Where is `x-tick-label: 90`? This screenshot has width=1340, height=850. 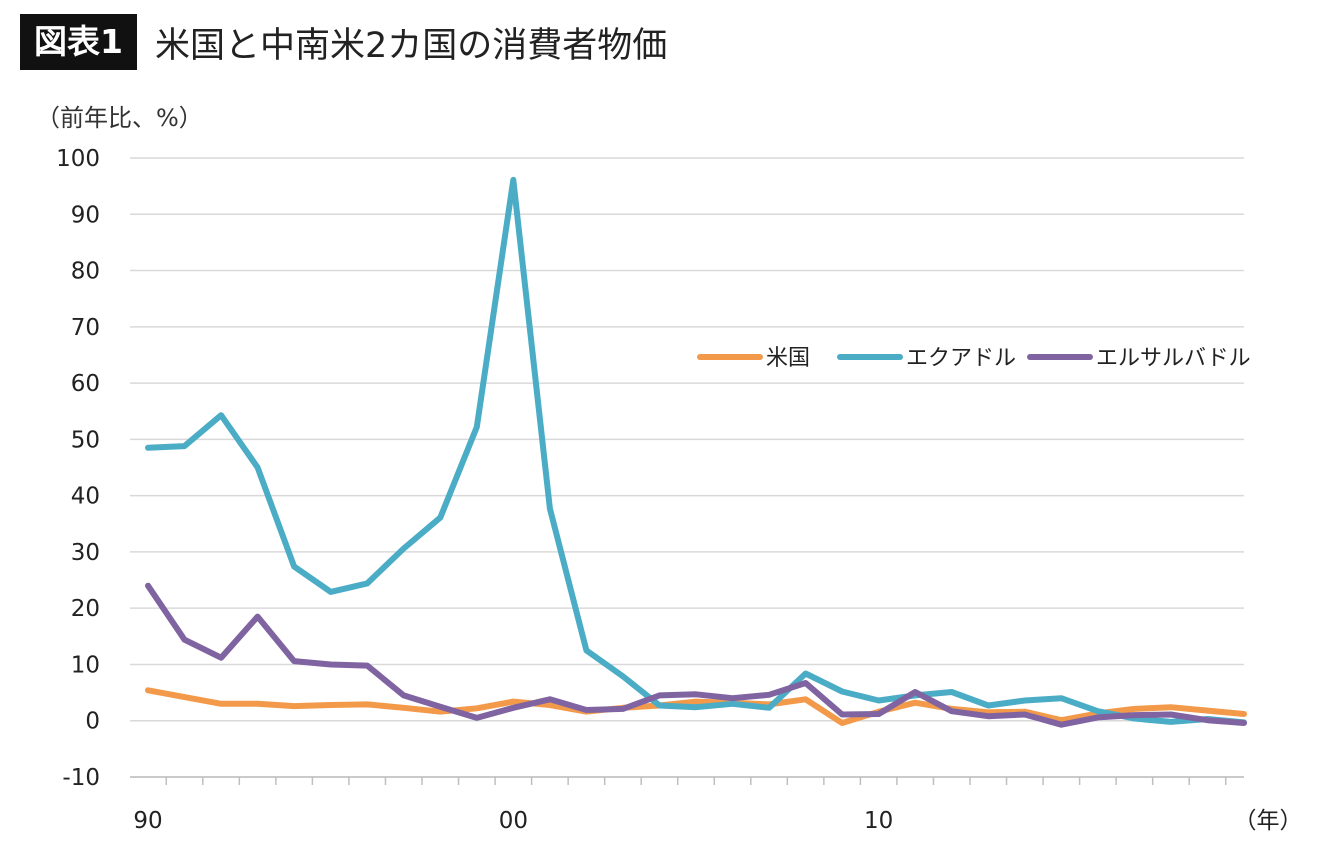
x-tick-label: 90 is located at coordinates (147, 821).